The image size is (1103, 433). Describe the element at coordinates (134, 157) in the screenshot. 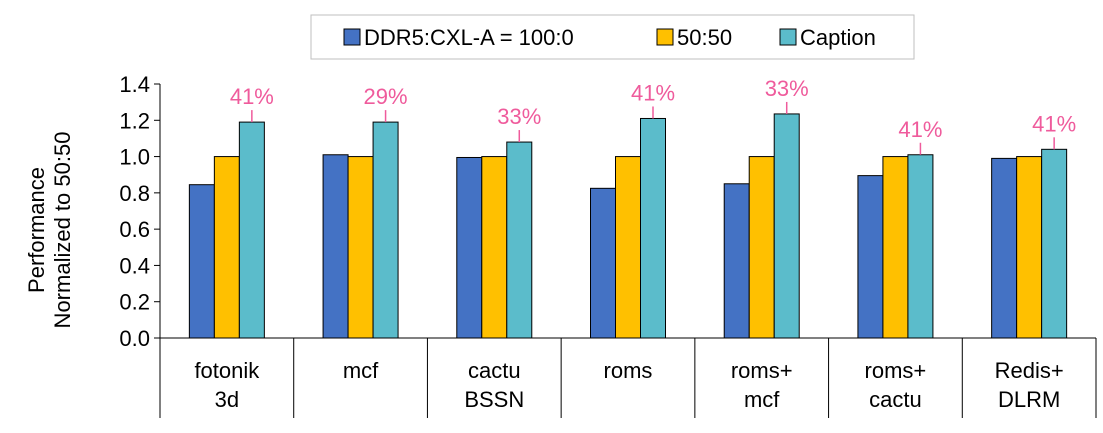

I see `y-tick-label: 1.0` at that location.